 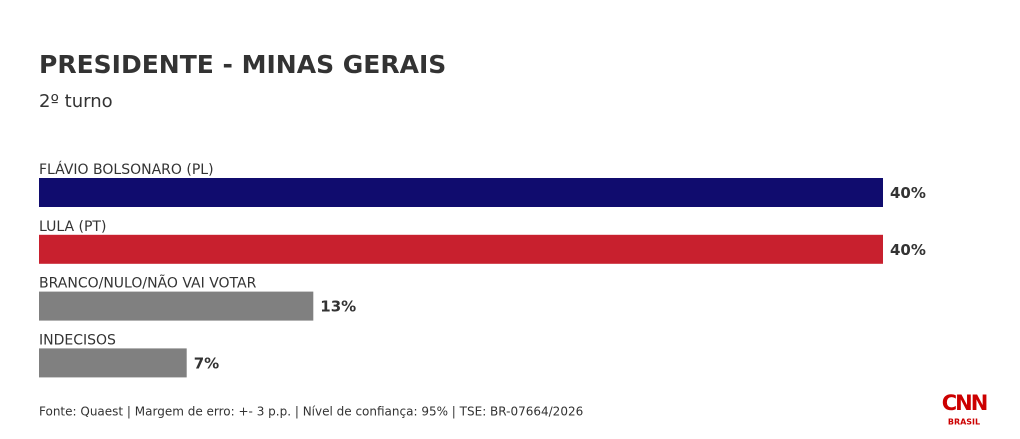 What do you see at coordinates (126, 169) in the screenshot?
I see `category-label: FLÁVIO BOLSONARO (PL)` at bounding box center [126, 169].